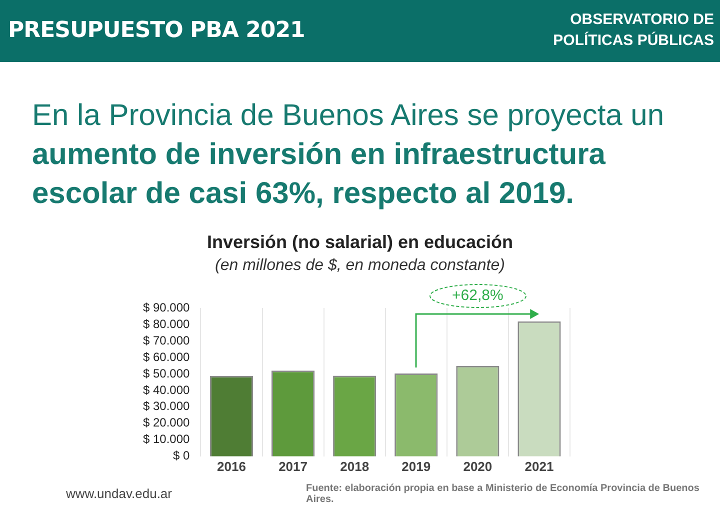 This screenshot has width=720, height=520. Describe the element at coordinates (348, 115) in the screenshot. I see `text: En la Provincia de Buenos Aires se proyecta un` at that location.